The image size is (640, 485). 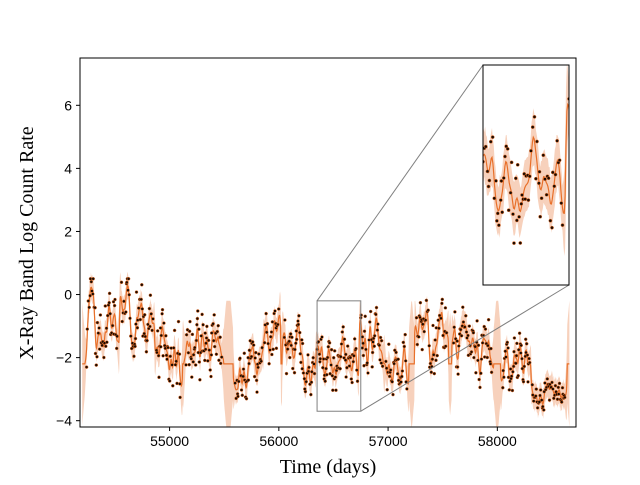 I want to click on y-tick-label: 4, so click(x=68, y=168).